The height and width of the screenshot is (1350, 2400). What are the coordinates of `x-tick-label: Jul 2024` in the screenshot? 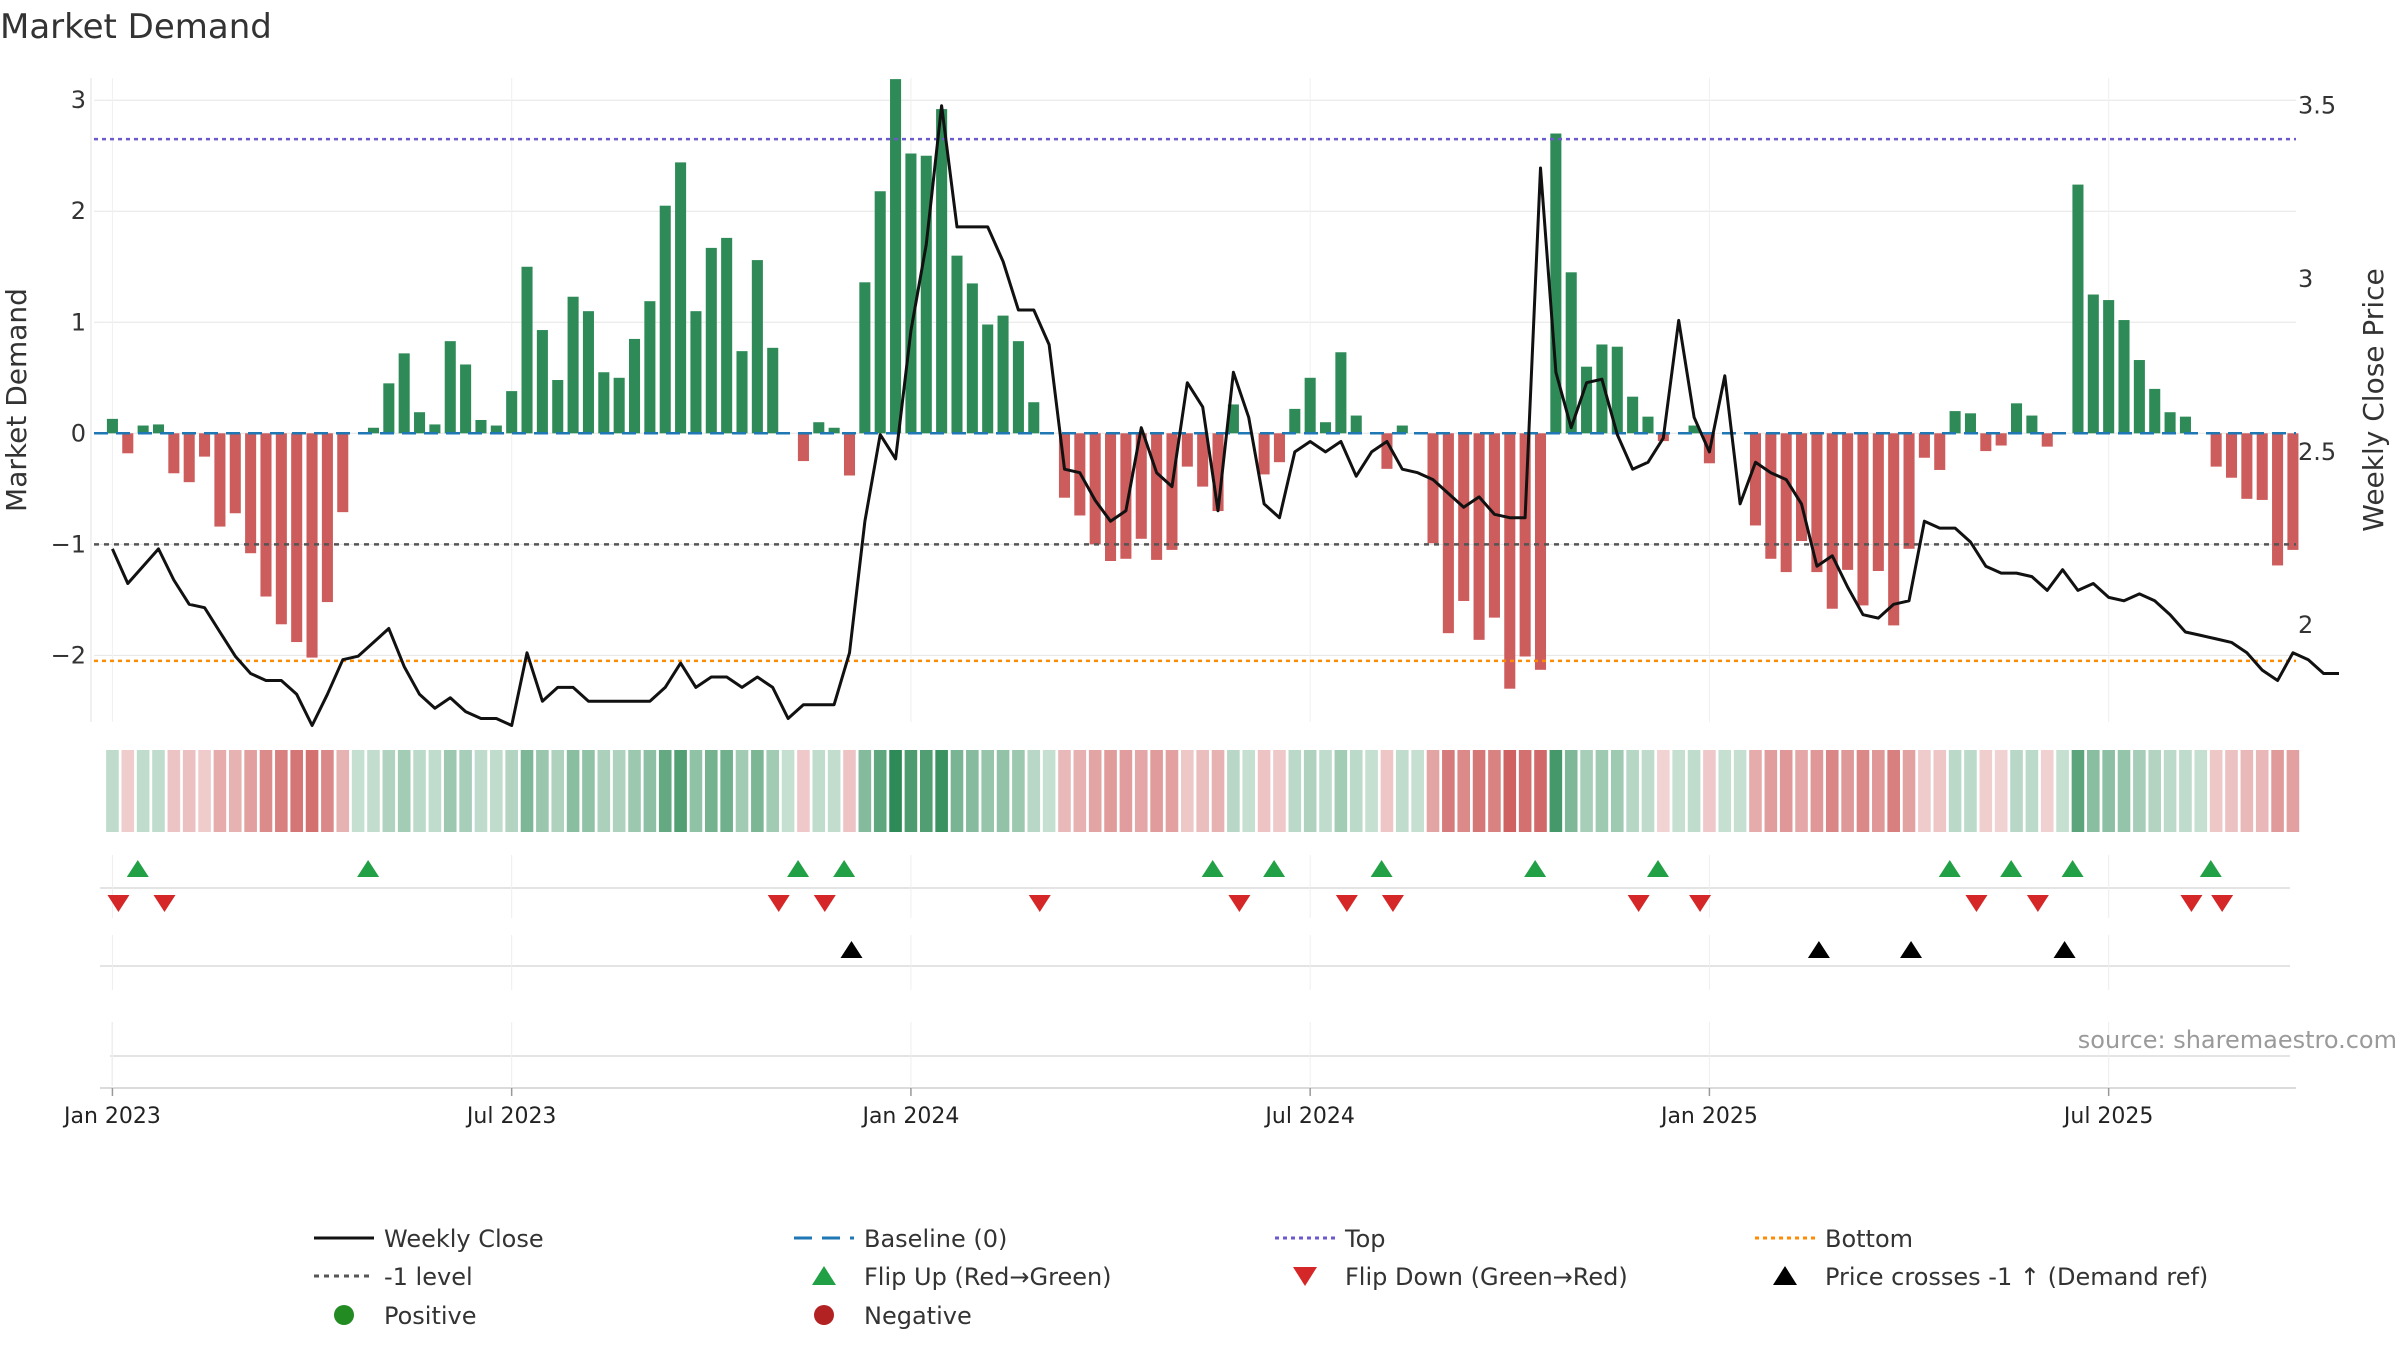 It's located at (1309, 1116).